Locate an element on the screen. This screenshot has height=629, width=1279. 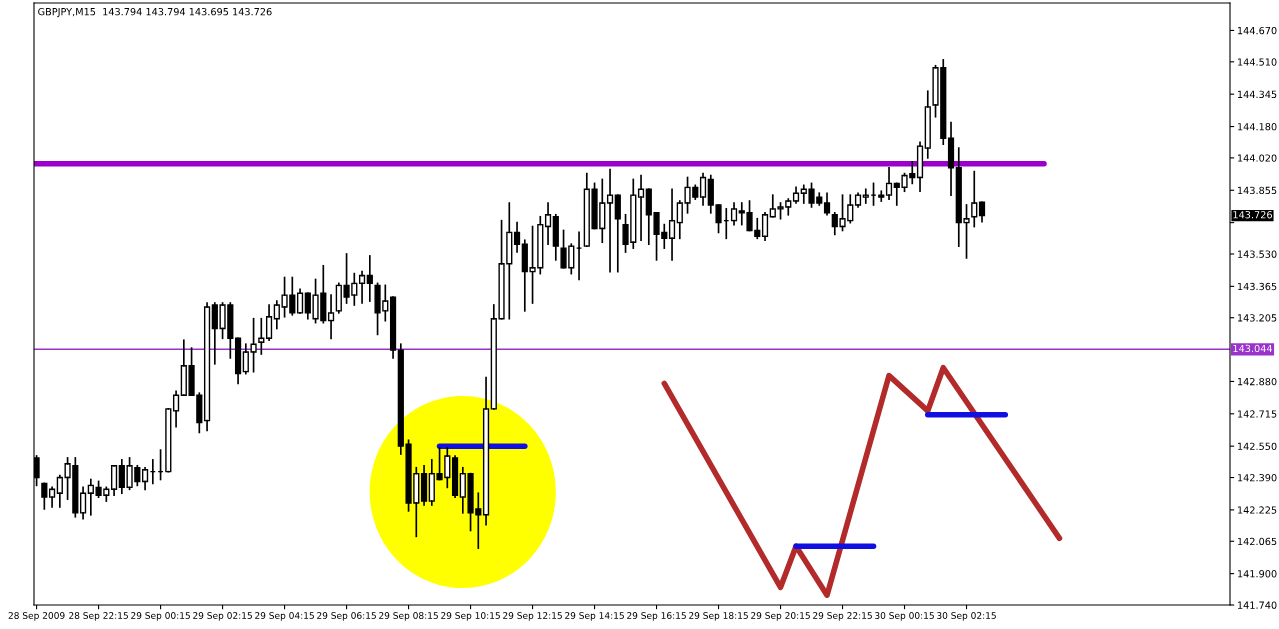
y-tick-label: 142.225 is located at coordinates (1257, 510).